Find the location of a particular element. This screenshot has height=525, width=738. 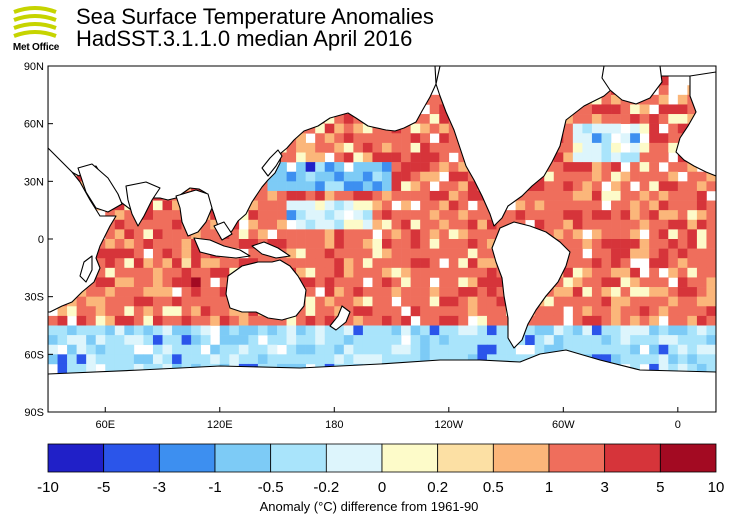

colorbar-tick-label: -5 is located at coordinates (103, 487).